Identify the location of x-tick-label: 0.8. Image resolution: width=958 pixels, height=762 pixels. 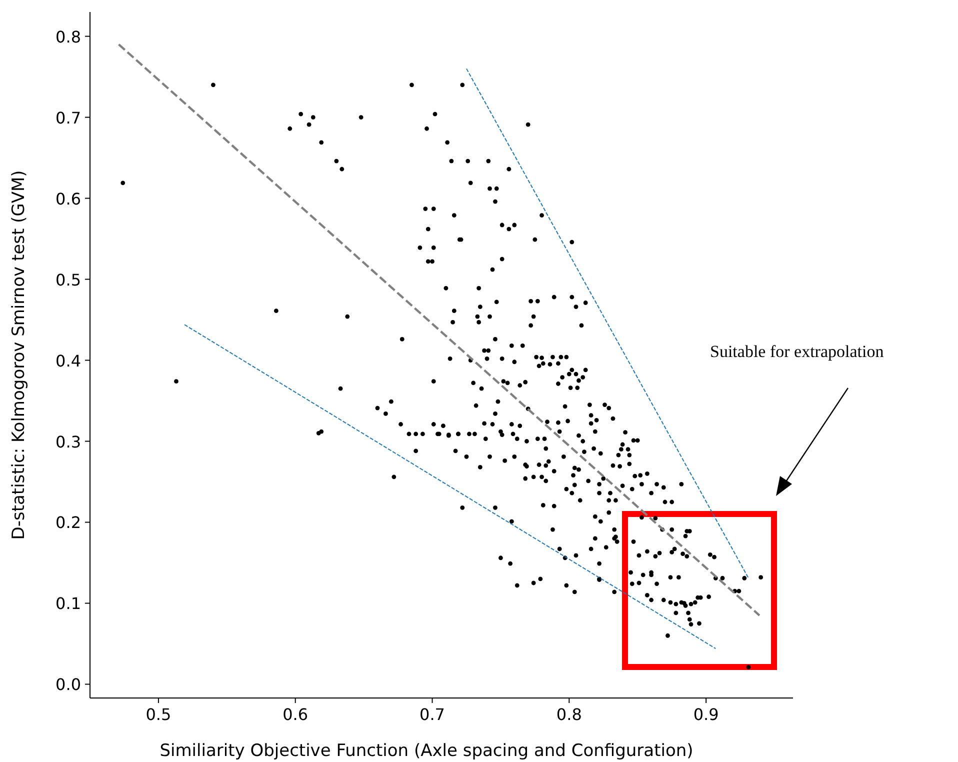
(569, 714).